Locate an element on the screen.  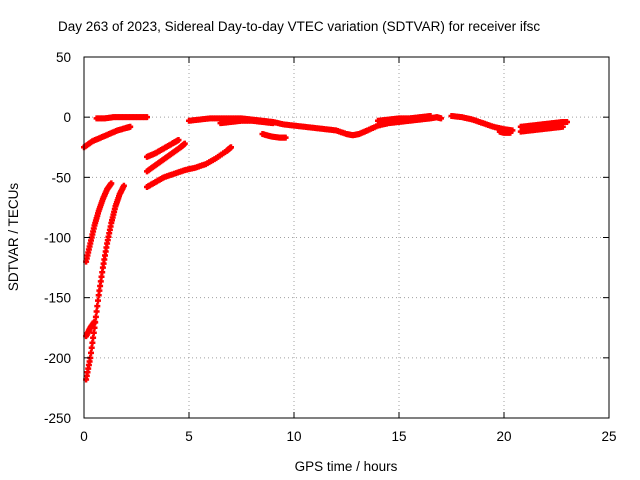
y-tick-label: -250 is located at coordinates (57, 418).